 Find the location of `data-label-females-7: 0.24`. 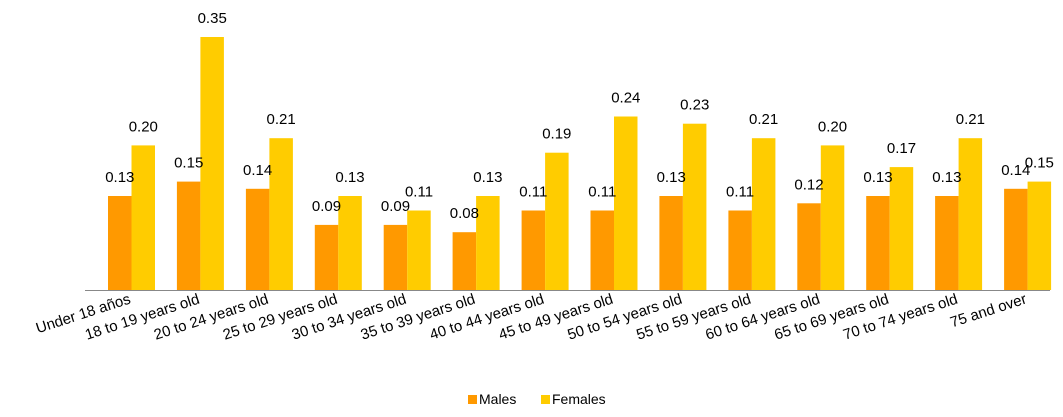

data-label-females-7: 0.24 is located at coordinates (625, 98).